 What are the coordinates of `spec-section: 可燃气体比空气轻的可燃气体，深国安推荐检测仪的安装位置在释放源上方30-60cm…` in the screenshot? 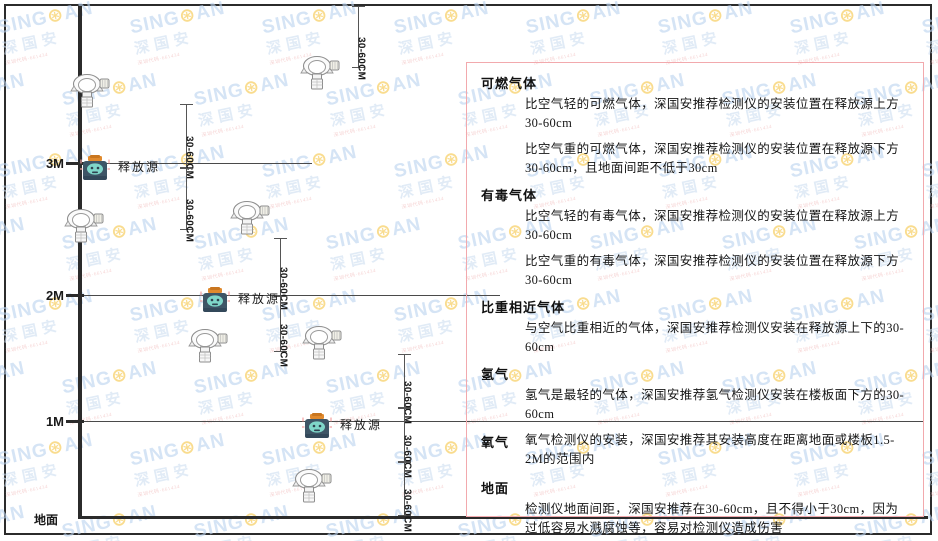 It's located at (695, 125).